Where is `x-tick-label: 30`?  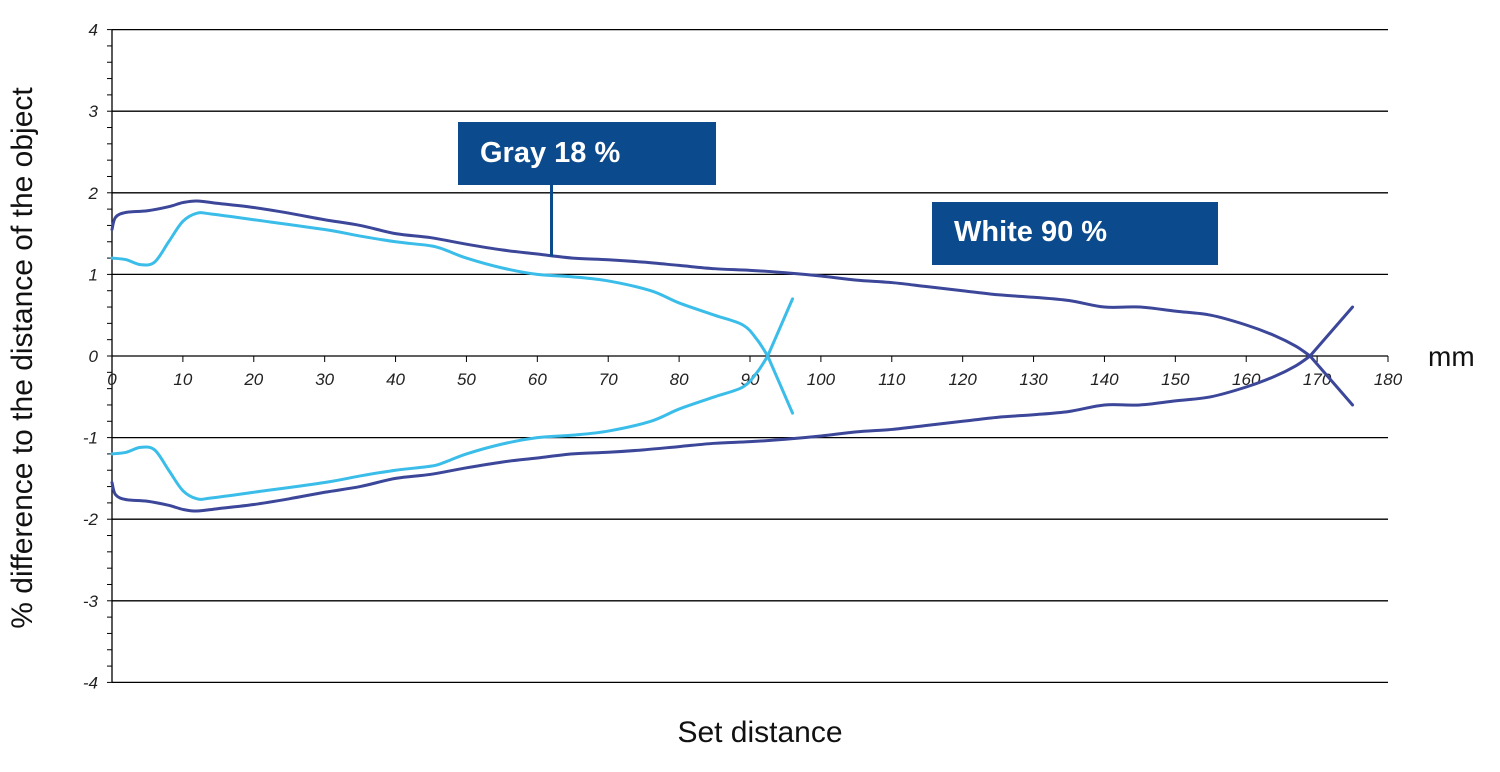 x-tick-label: 30 is located at coordinates (324, 379).